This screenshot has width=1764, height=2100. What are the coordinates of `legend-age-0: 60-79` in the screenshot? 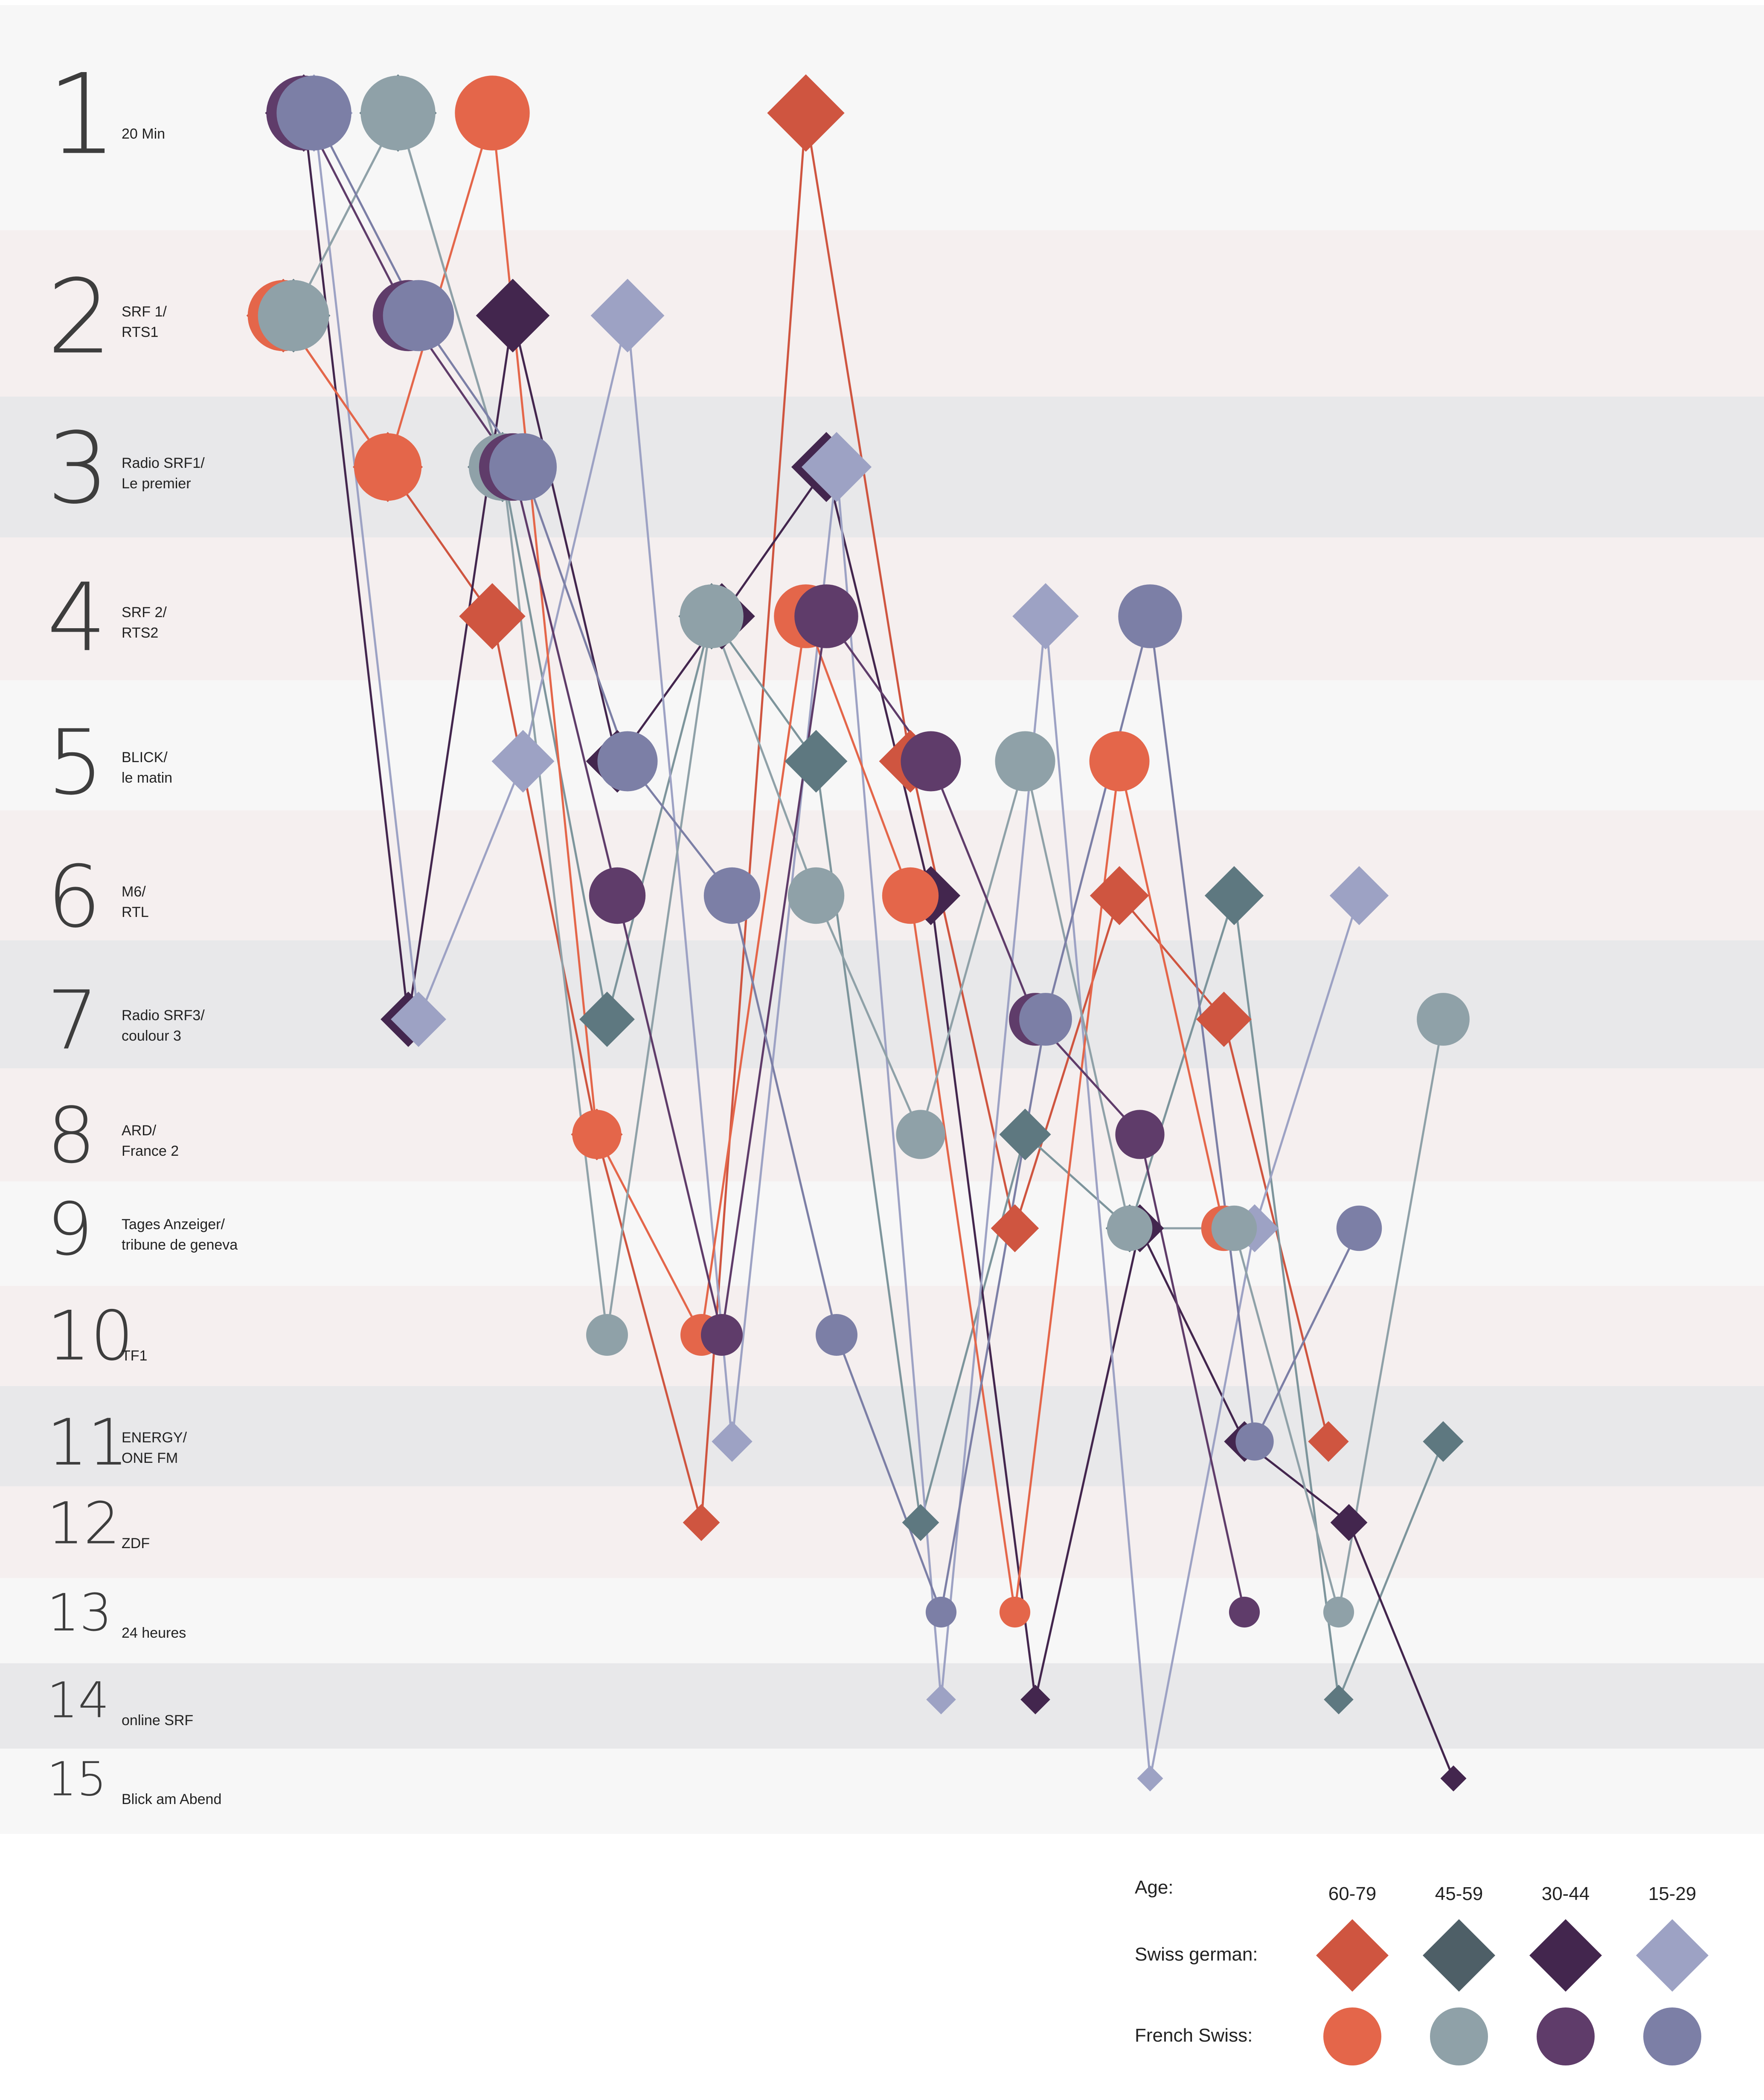 It's located at (1352, 1893).